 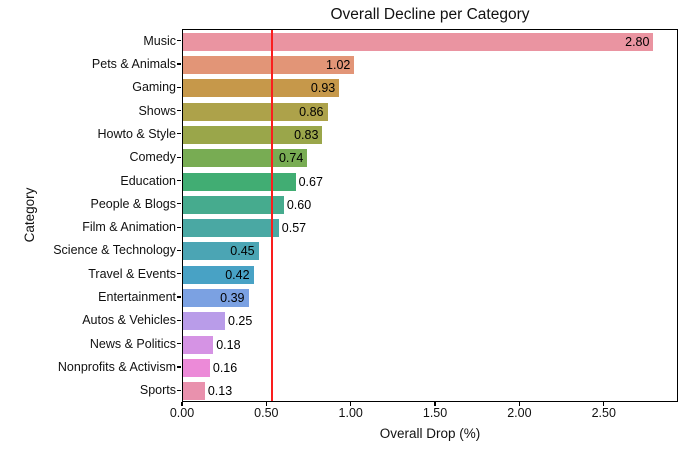 I want to click on category-label-nonprofits-and-activism: Nonprofits & Activism, so click(x=116, y=367).